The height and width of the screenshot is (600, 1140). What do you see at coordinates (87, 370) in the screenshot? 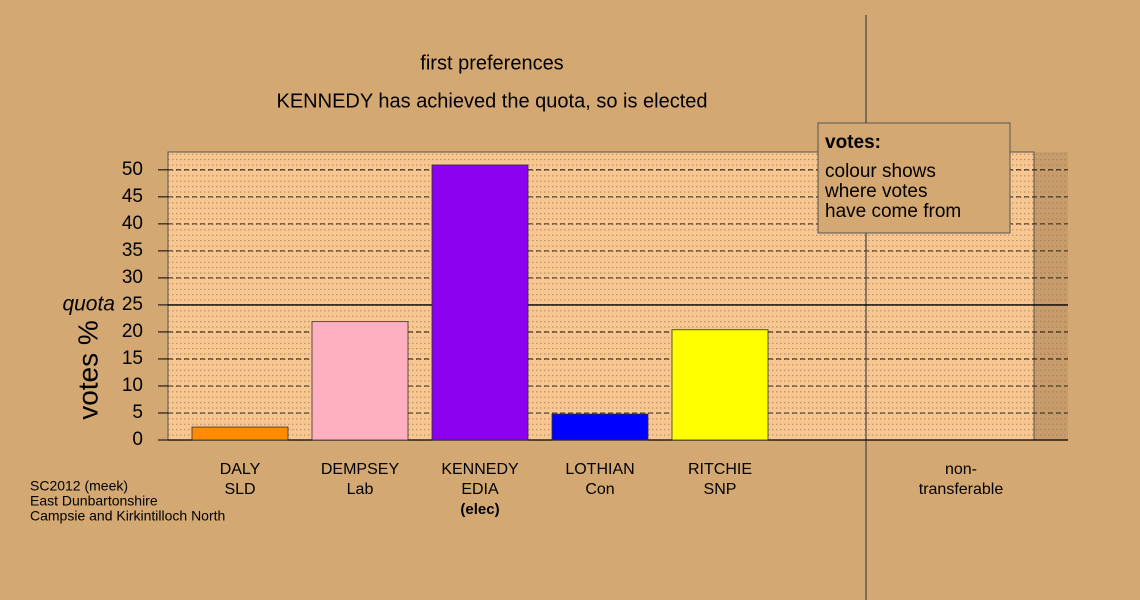
I see `y-axis-label: votes %` at bounding box center [87, 370].